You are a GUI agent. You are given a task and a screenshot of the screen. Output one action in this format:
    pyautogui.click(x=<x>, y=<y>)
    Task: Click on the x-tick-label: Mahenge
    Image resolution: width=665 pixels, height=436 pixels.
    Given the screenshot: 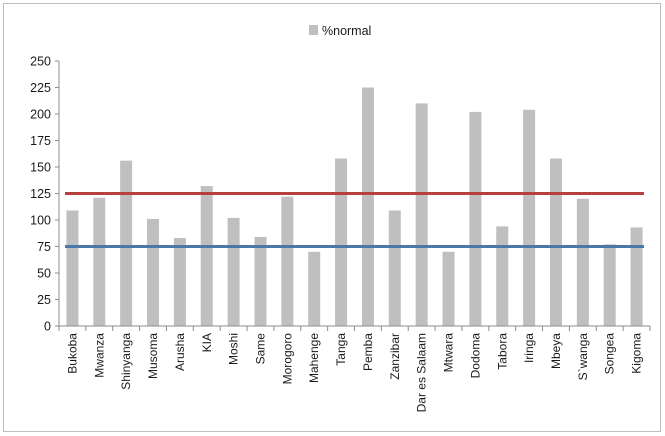 What is the action you would take?
    pyautogui.click(x=314, y=358)
    